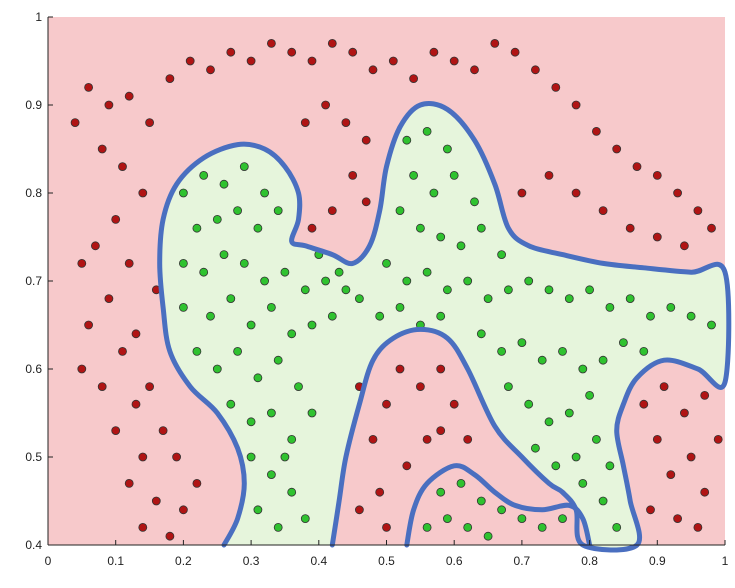 The image size is (735, 588). I want to click on x-tick-label-6: 0.6, so click(454, 561).